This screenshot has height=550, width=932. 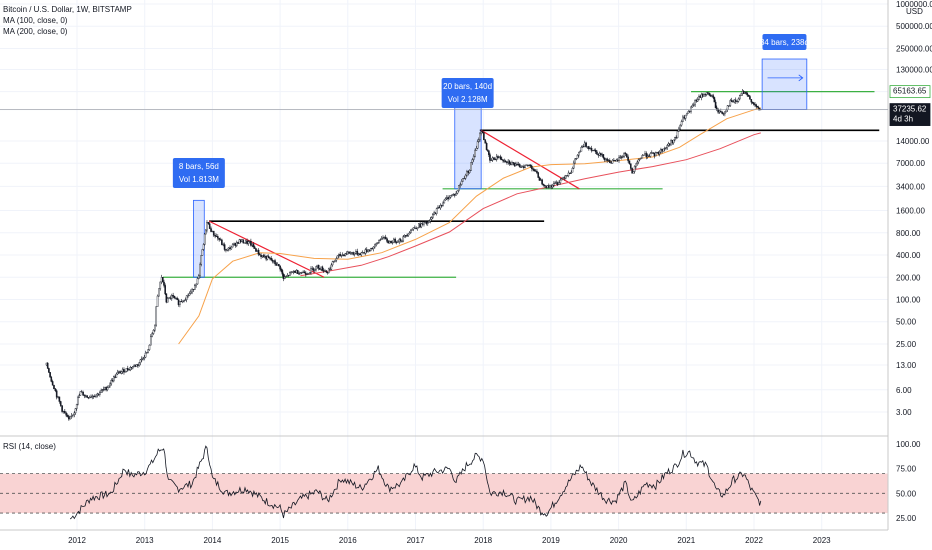 I want to click on range-label-2: 20 bars, 140d Vol 2.128M, so click(x=467, y=93).